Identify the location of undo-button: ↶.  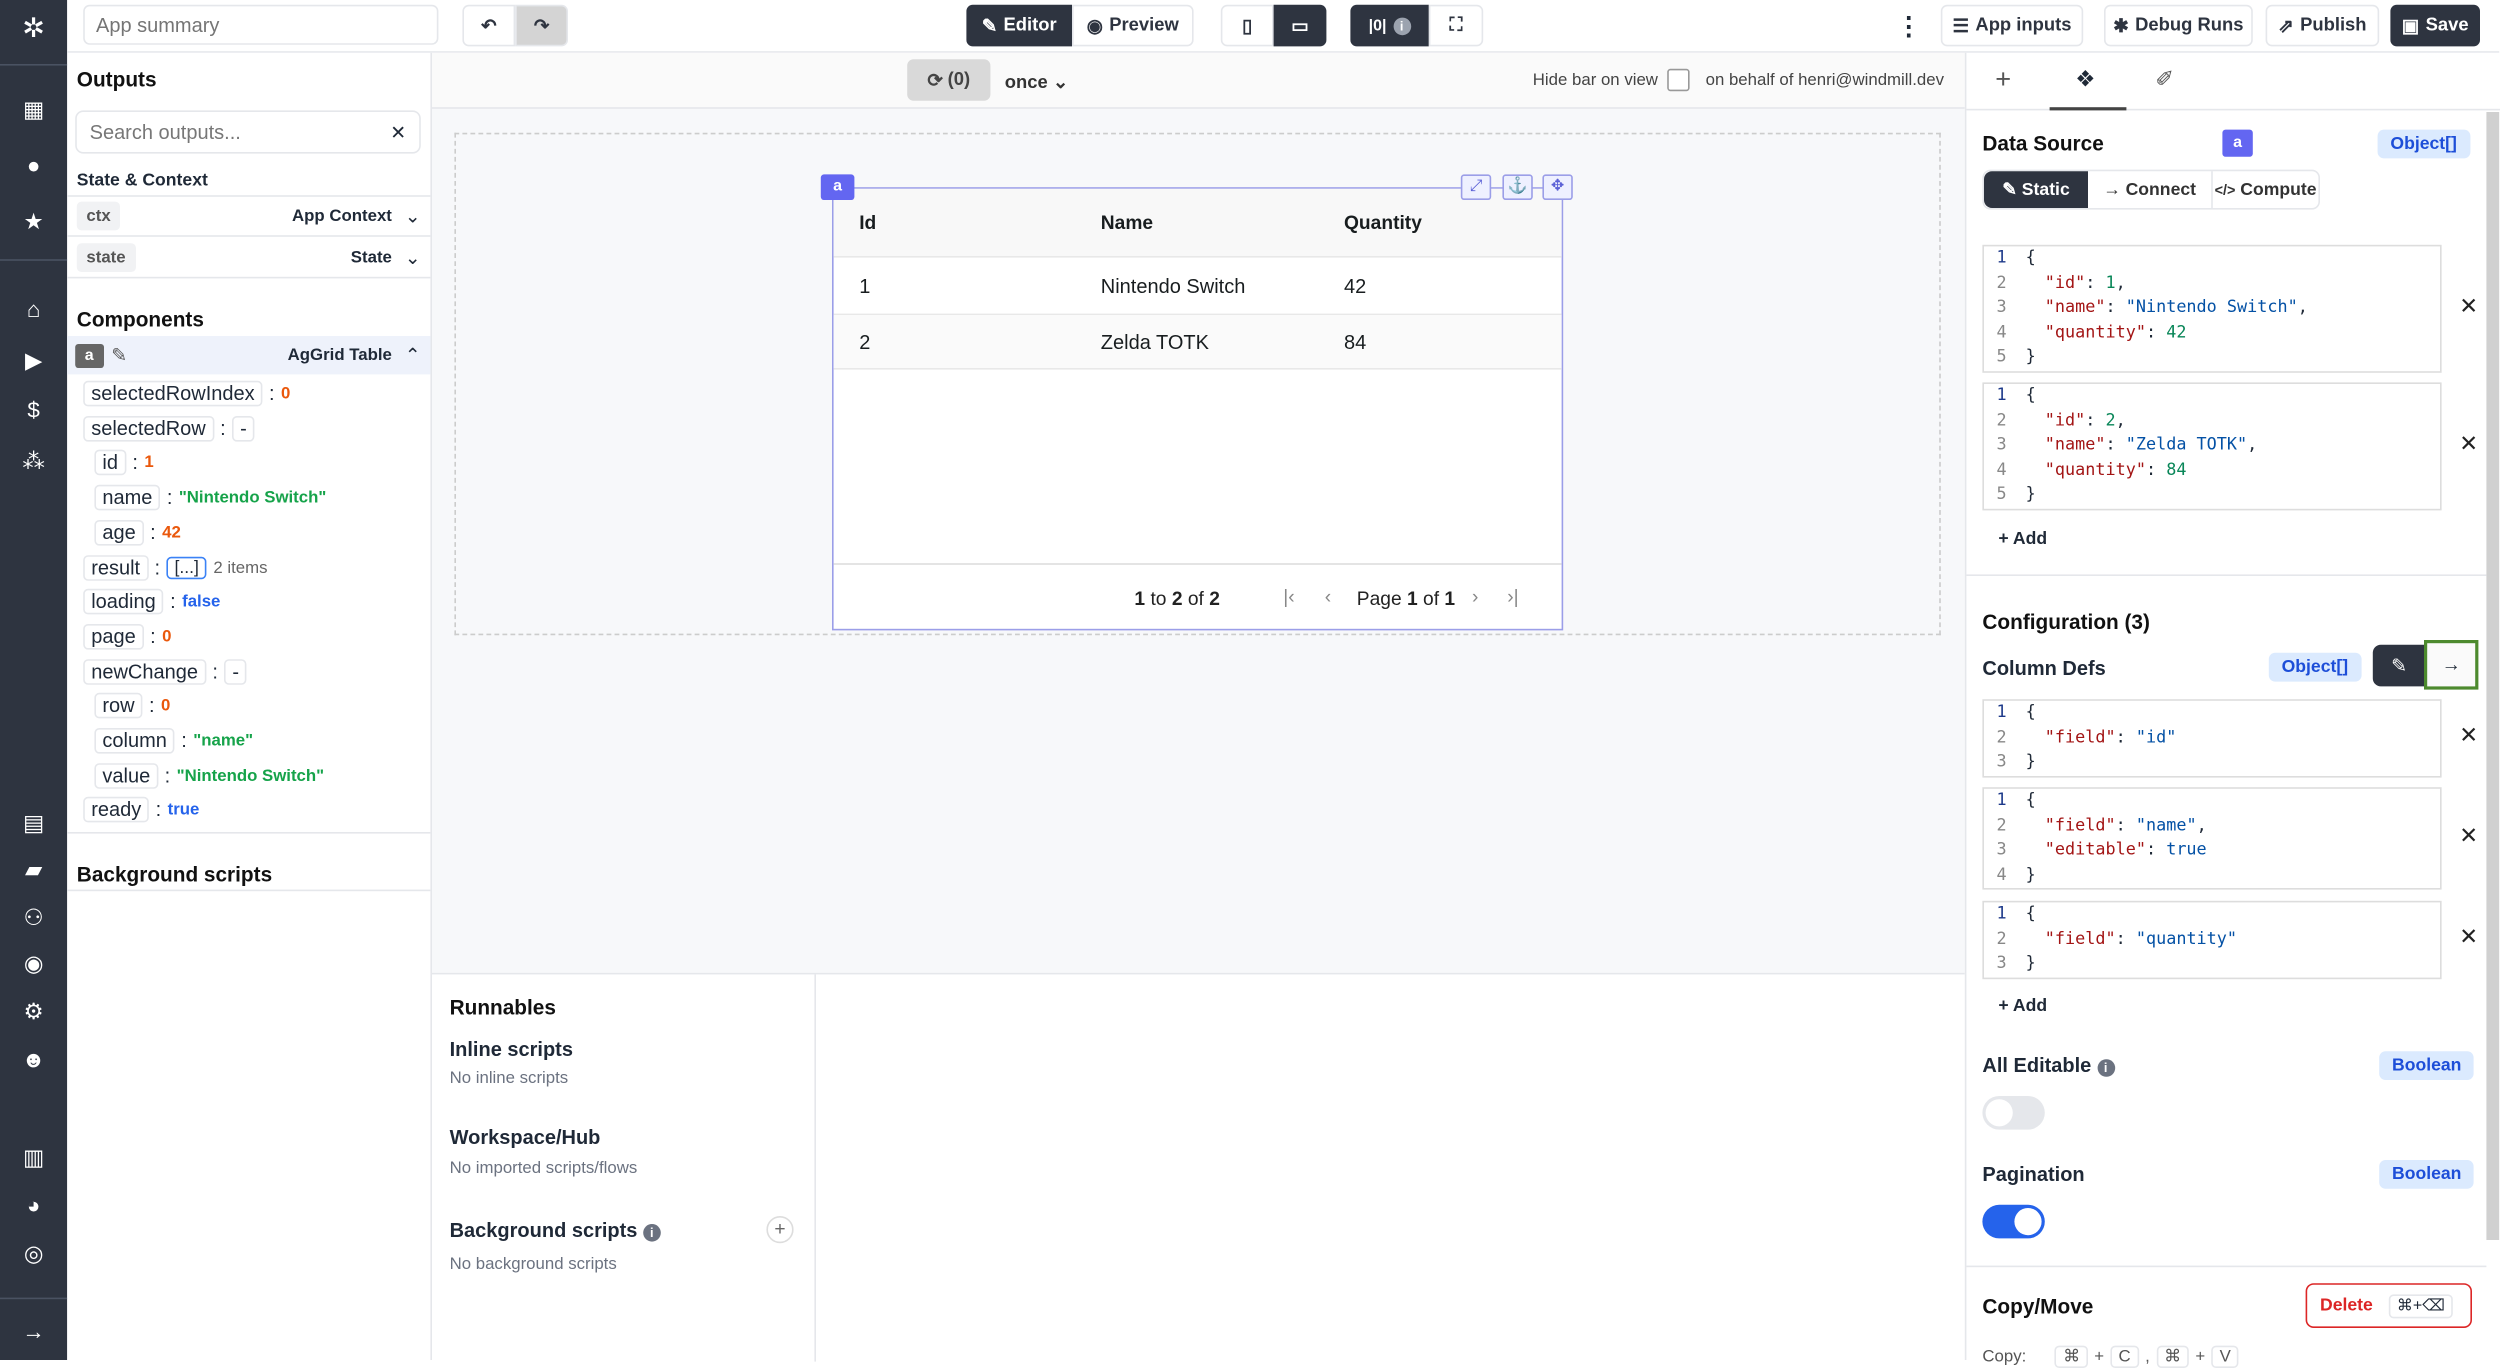
(489, 25).